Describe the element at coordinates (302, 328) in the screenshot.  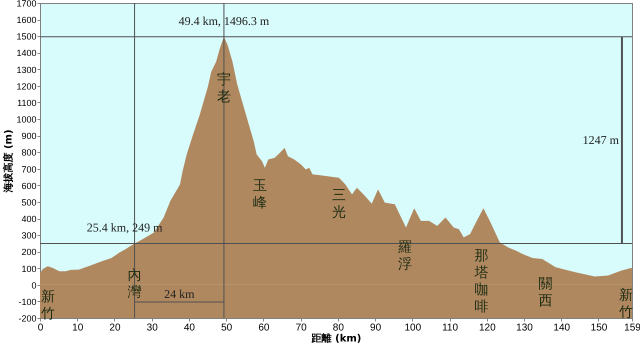
I see `x-tick-label: 70` at that location.